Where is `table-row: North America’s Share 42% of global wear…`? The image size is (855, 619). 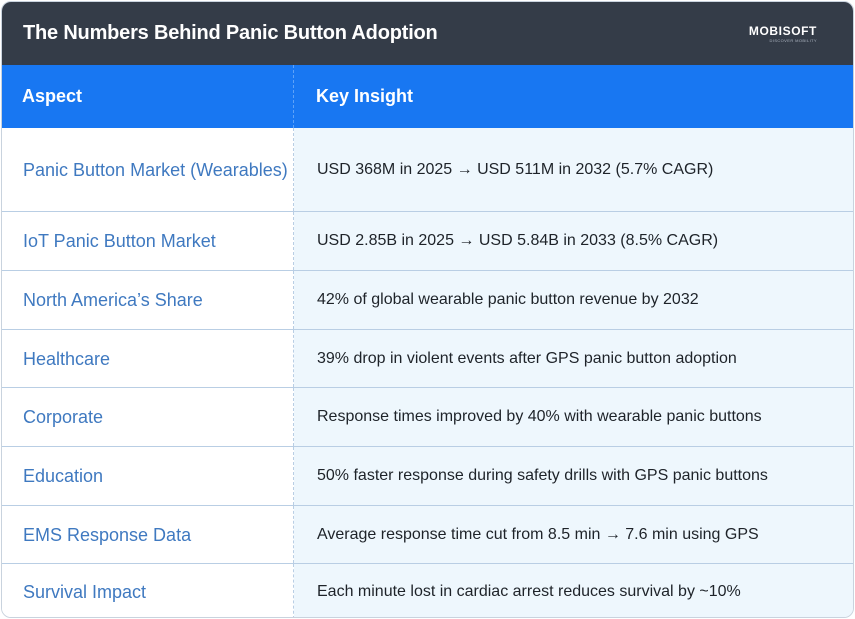
table-row: North America’s Share 42% of global wear… is located at coordinates (427, 299).